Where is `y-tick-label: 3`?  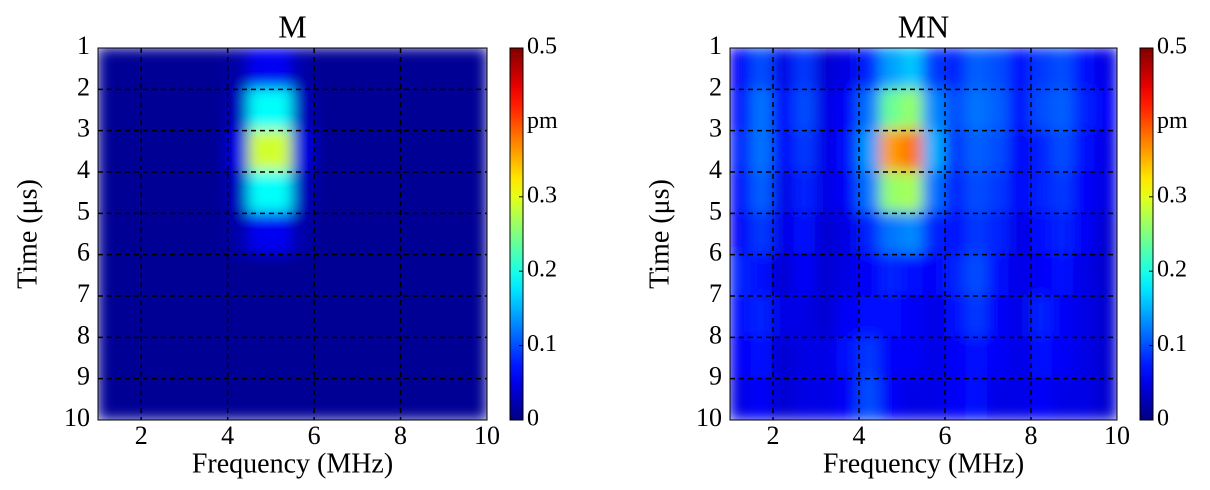 y-tick-label: 3 is located at coordinates (715, 128).